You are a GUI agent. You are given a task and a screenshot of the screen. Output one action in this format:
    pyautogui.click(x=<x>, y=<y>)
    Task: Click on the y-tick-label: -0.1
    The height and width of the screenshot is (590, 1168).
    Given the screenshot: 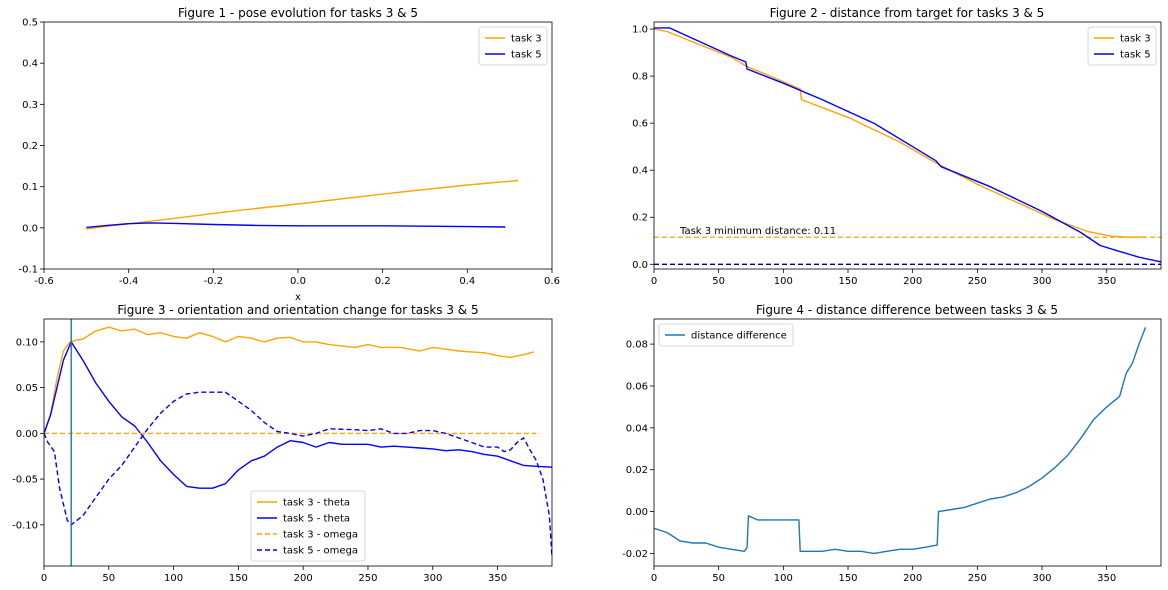 What is the action you would take?
    pyautogui.click(x=28, y=270)
    